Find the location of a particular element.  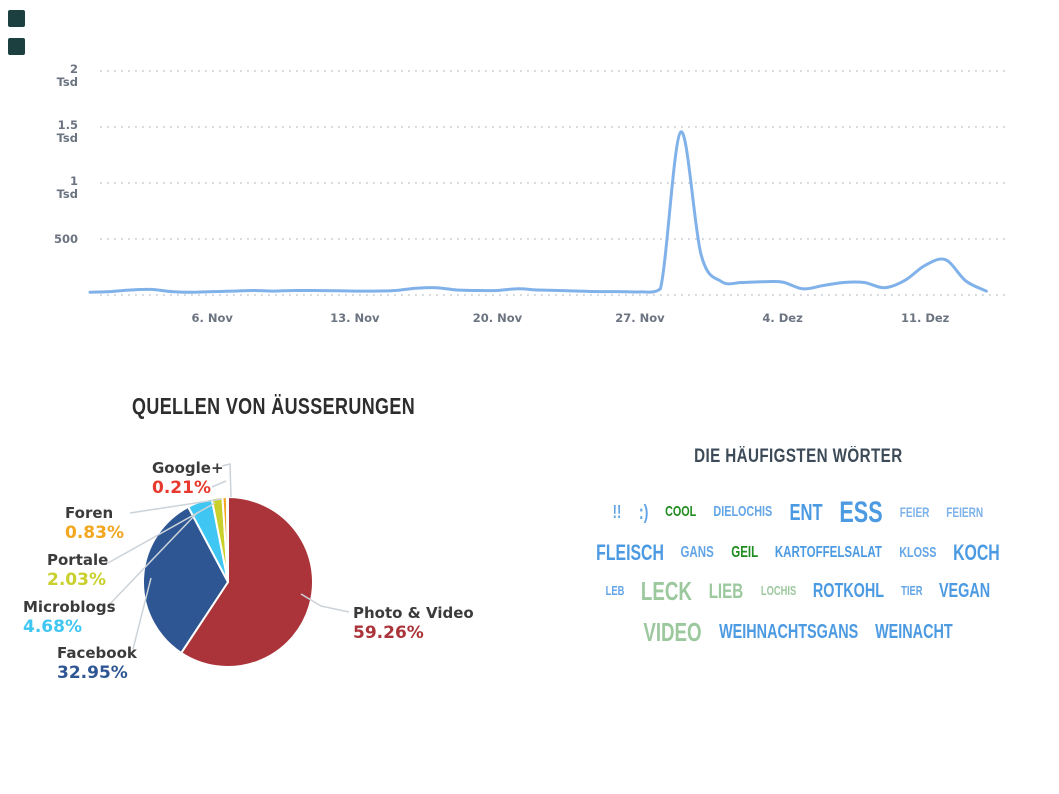

y-axis-label-2-Tsd: 2 Tsd is located at coordinates (67, 75).